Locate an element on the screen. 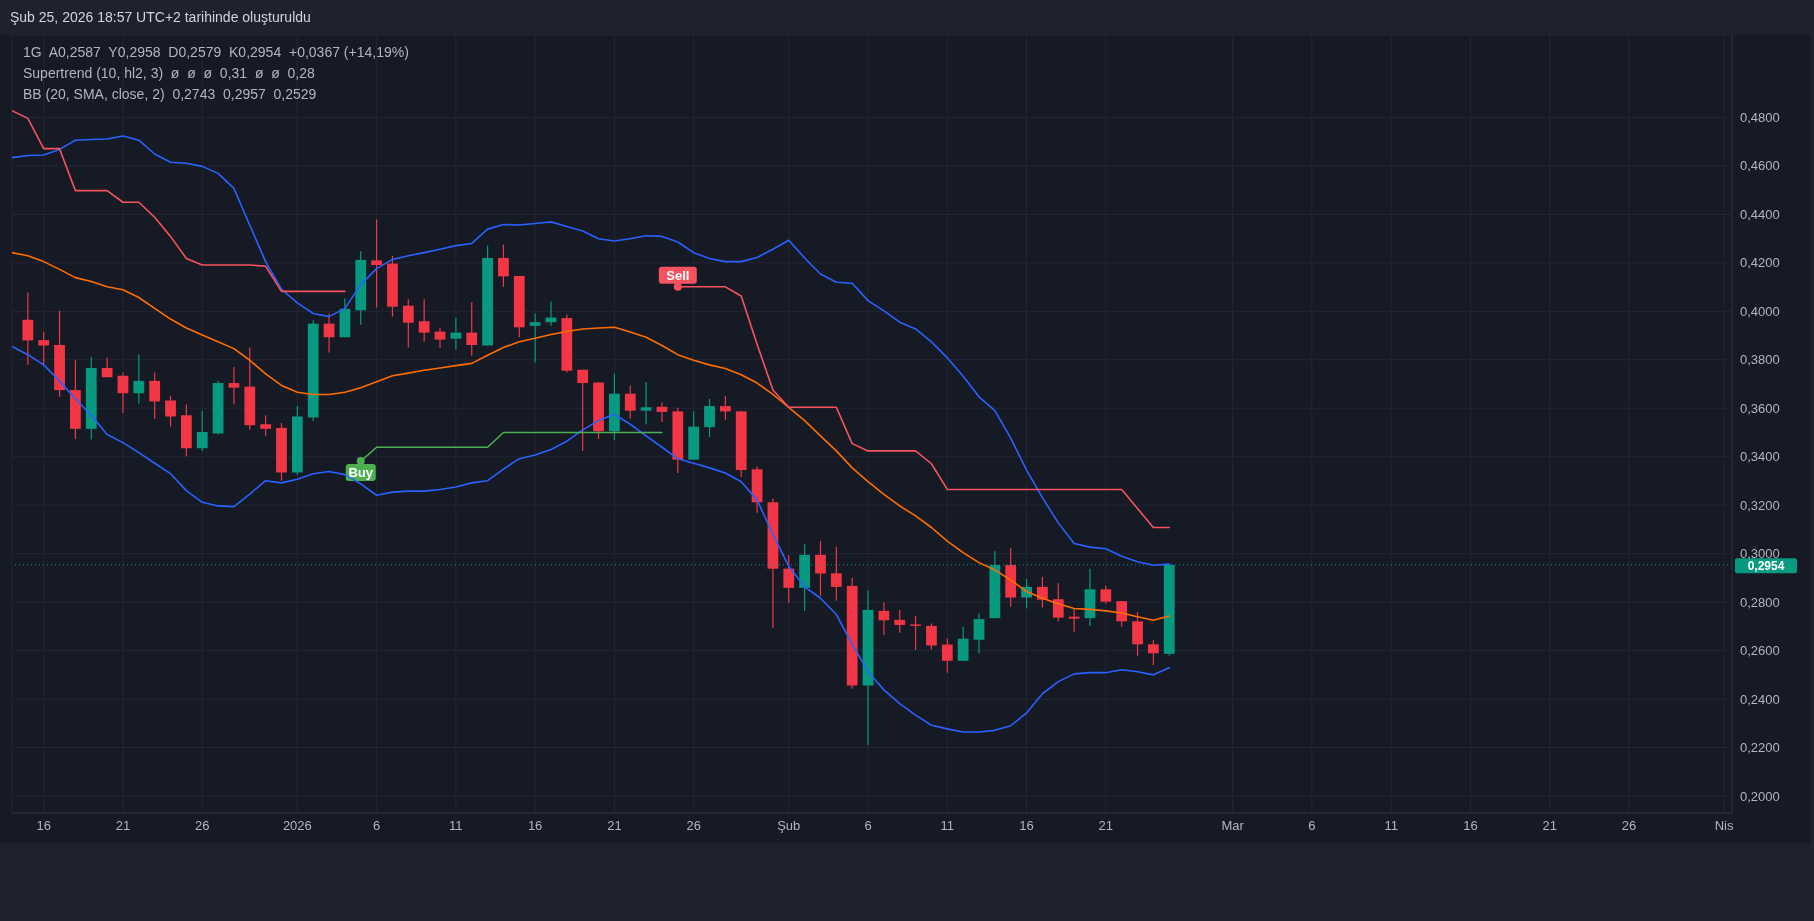 This screenshot has height=921, width=1814. x-tick-label: 2026 is located at coordinates (297, 826).